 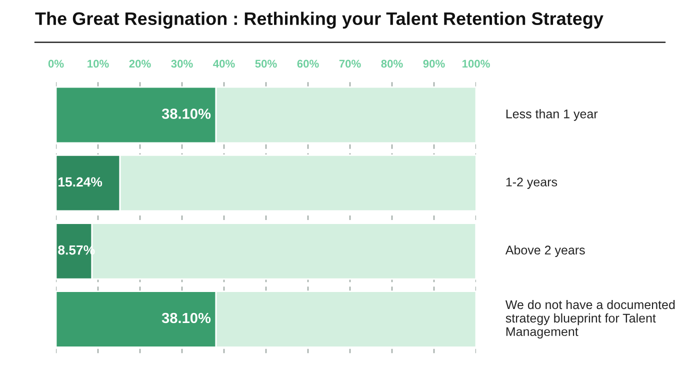 I want to click on x-tick-label: 80%, so click(x=392, y=64).